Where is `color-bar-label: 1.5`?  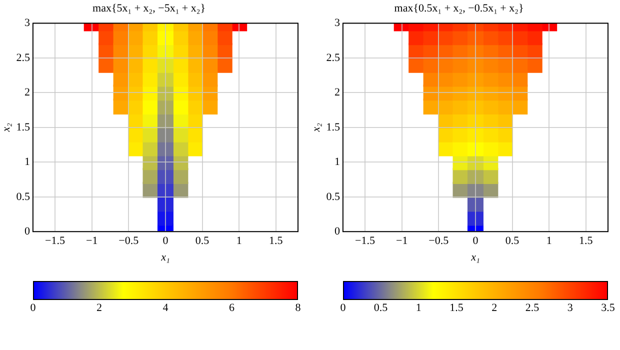 color-bar-label: 1.5 is located at coordinates (457, 308).